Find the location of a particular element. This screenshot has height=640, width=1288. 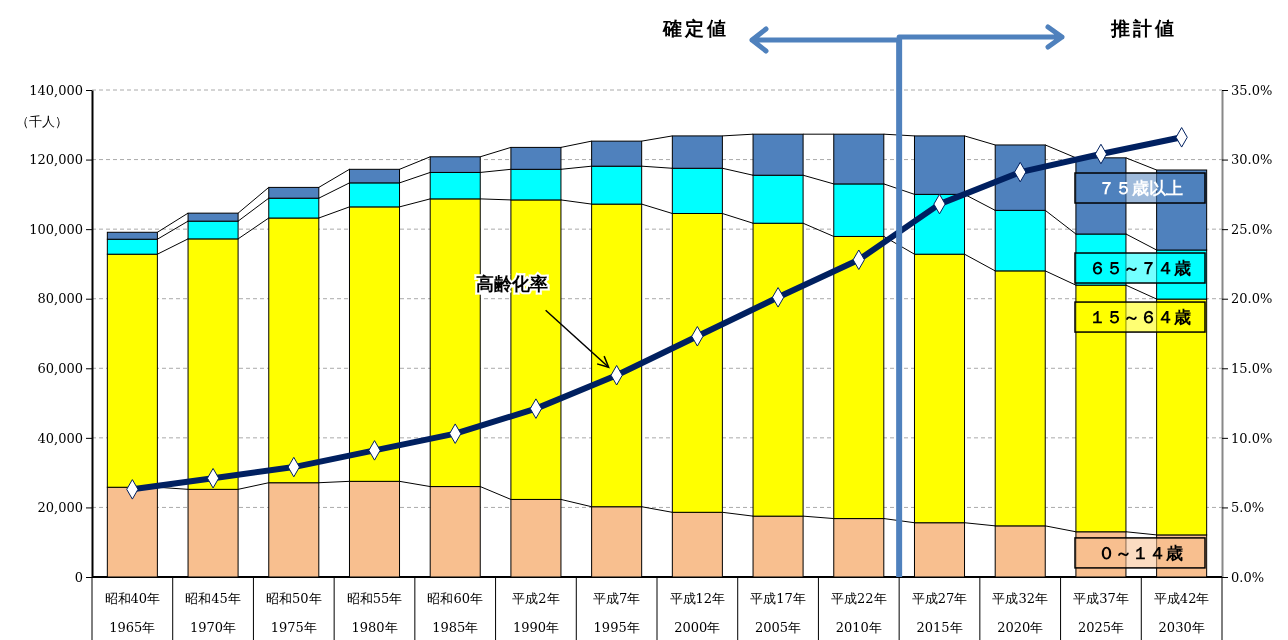

y2-tick-label: 0.0% is located at coordinates (1248, 577).